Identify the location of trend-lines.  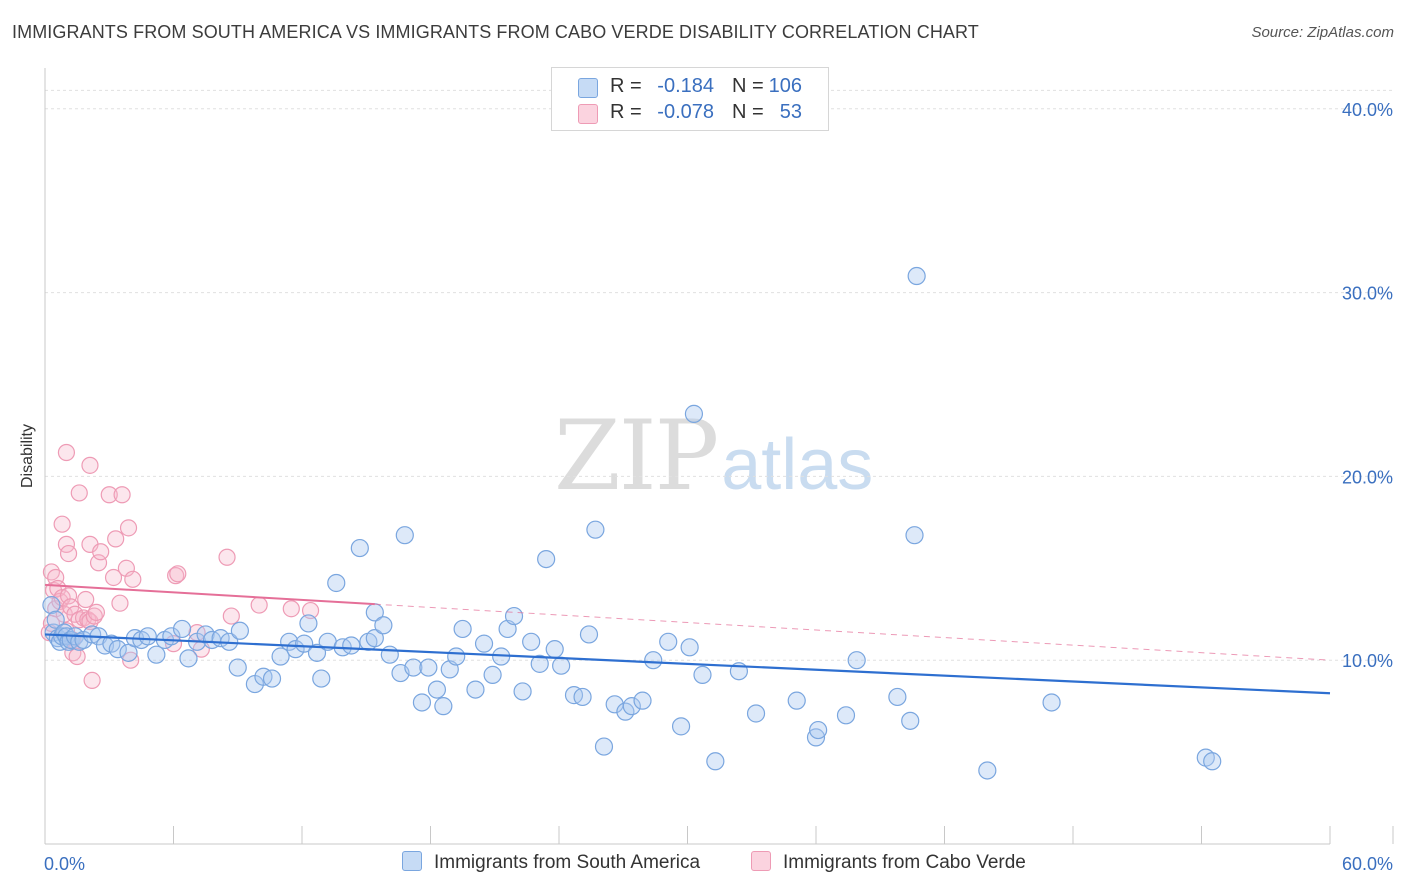
(687, 639).